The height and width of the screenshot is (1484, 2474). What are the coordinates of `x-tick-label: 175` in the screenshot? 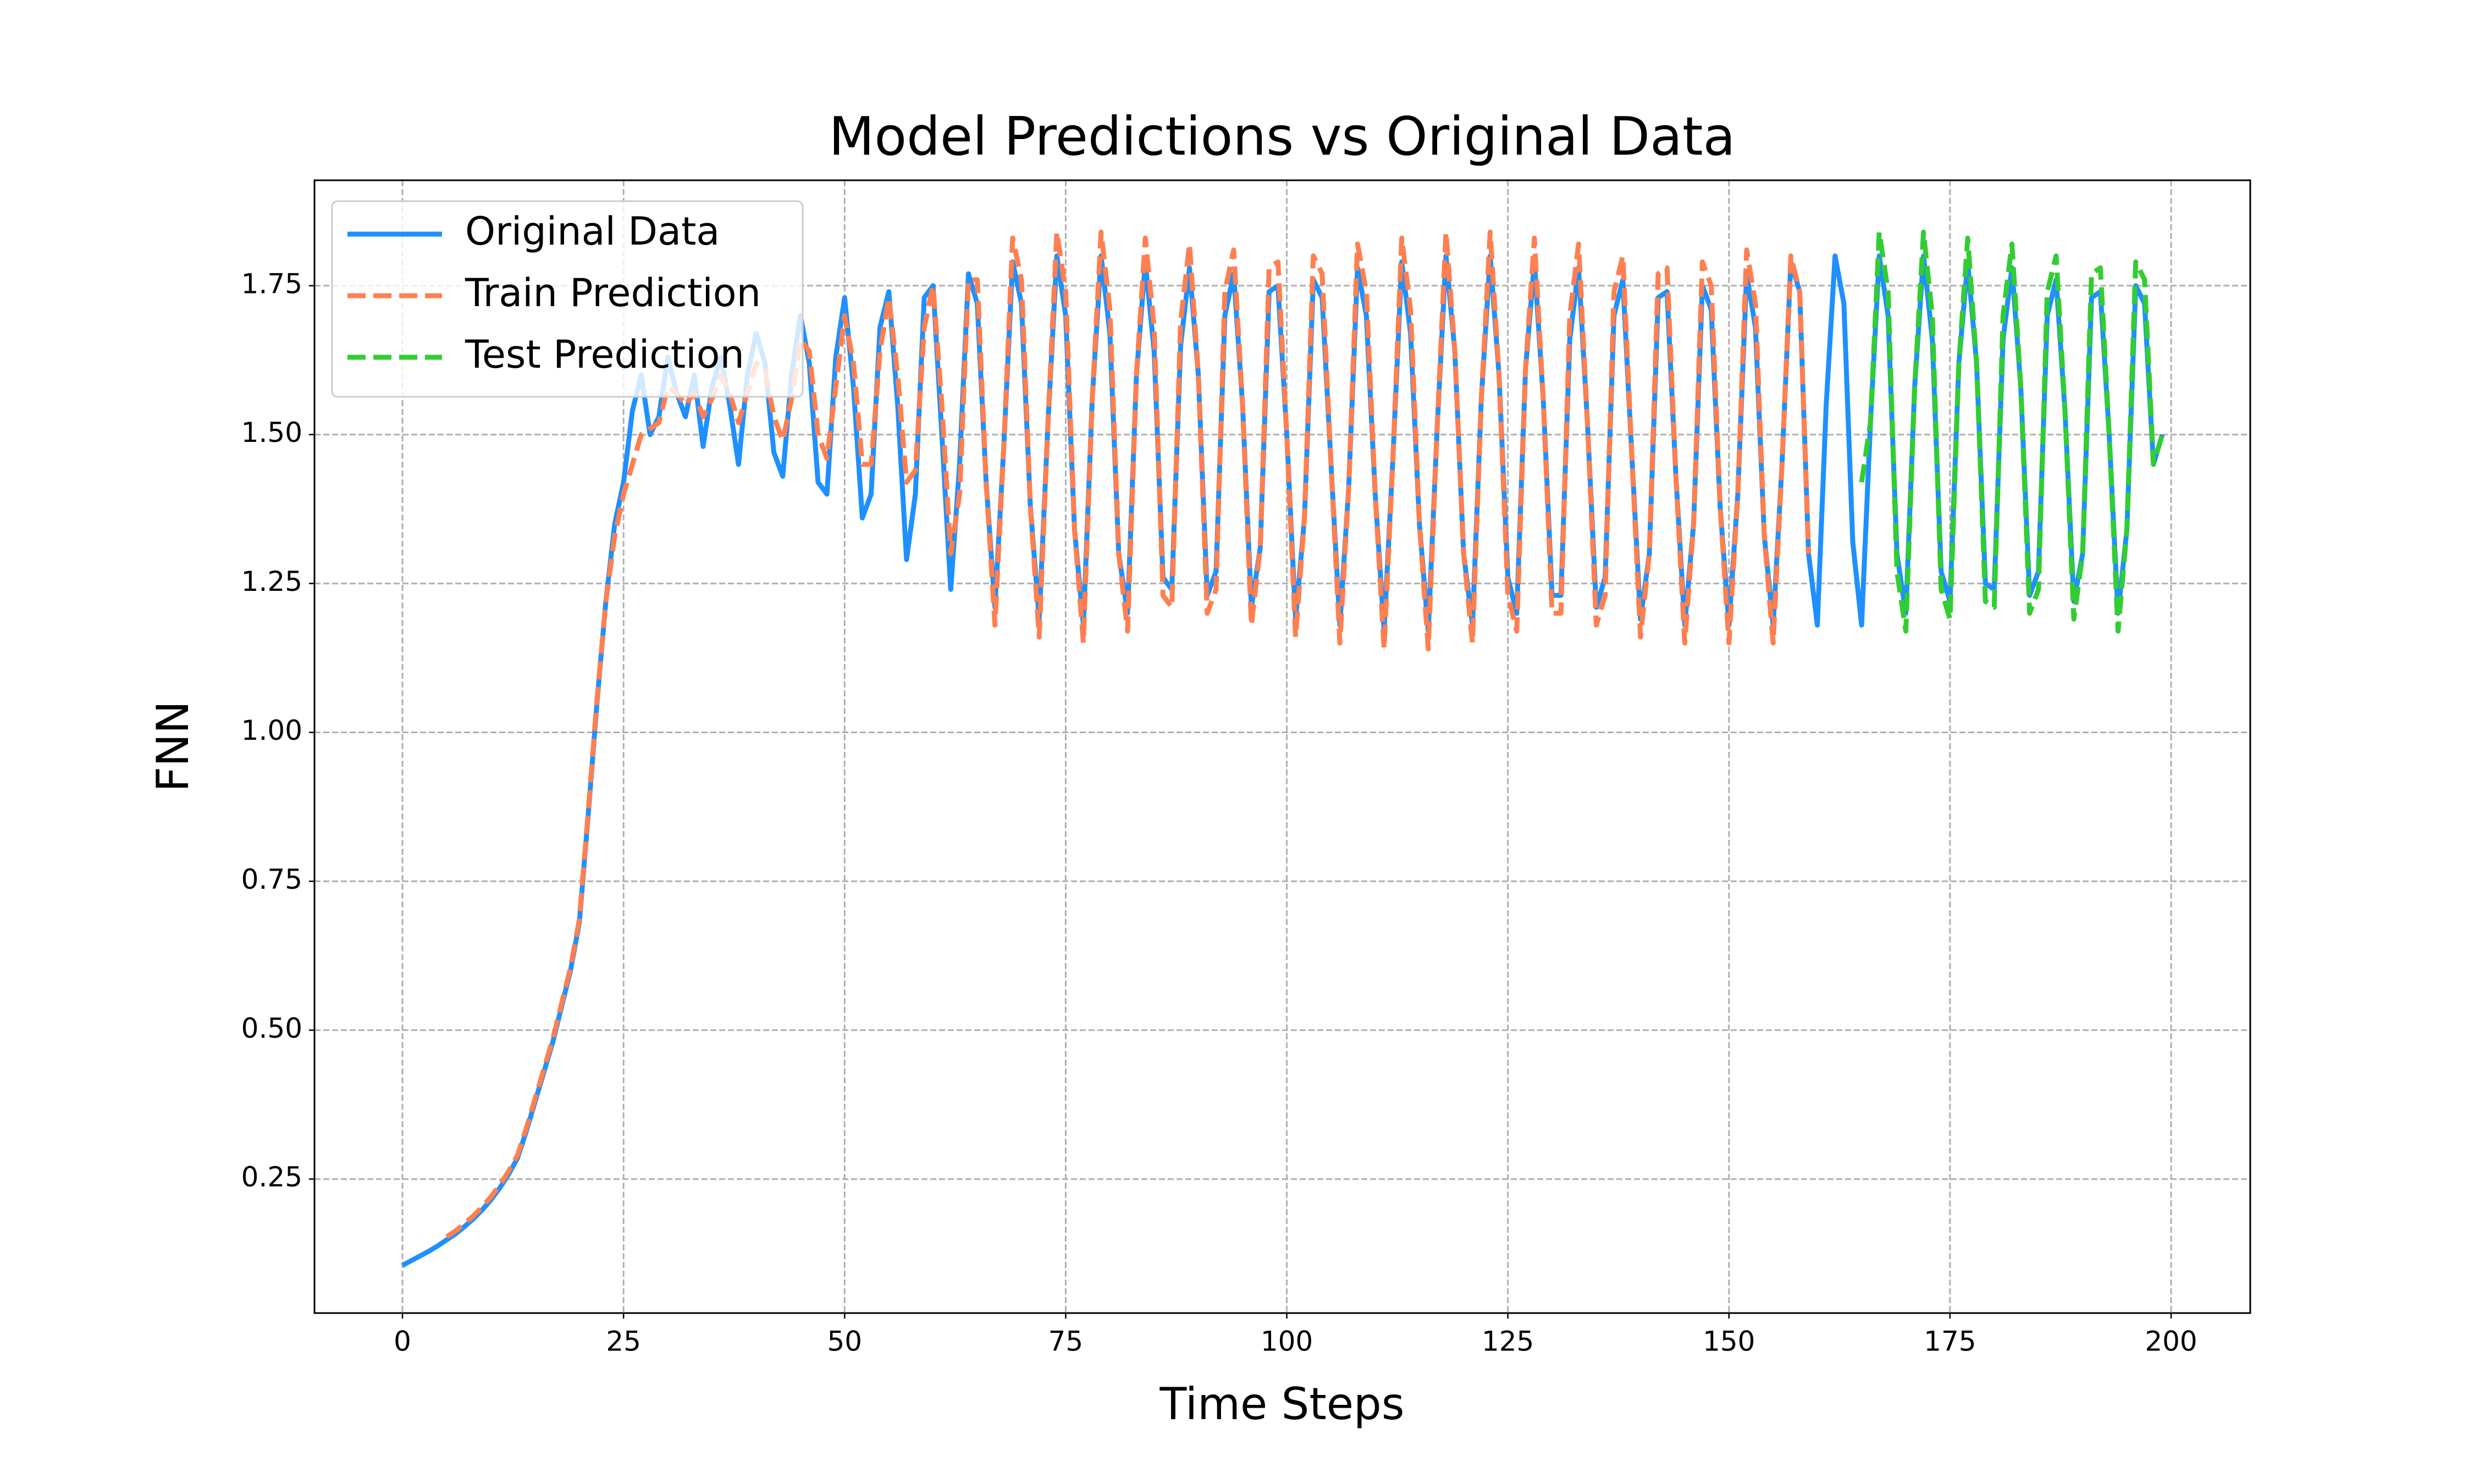 It's located at (1950, 1342).